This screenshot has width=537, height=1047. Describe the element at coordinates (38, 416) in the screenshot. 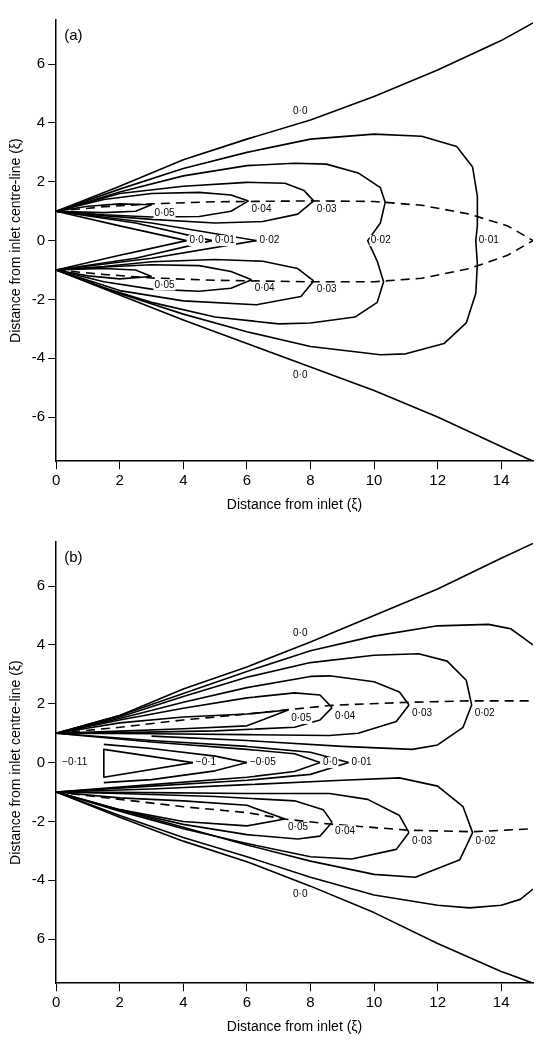

I see `y-tick-label: -6` at that location.